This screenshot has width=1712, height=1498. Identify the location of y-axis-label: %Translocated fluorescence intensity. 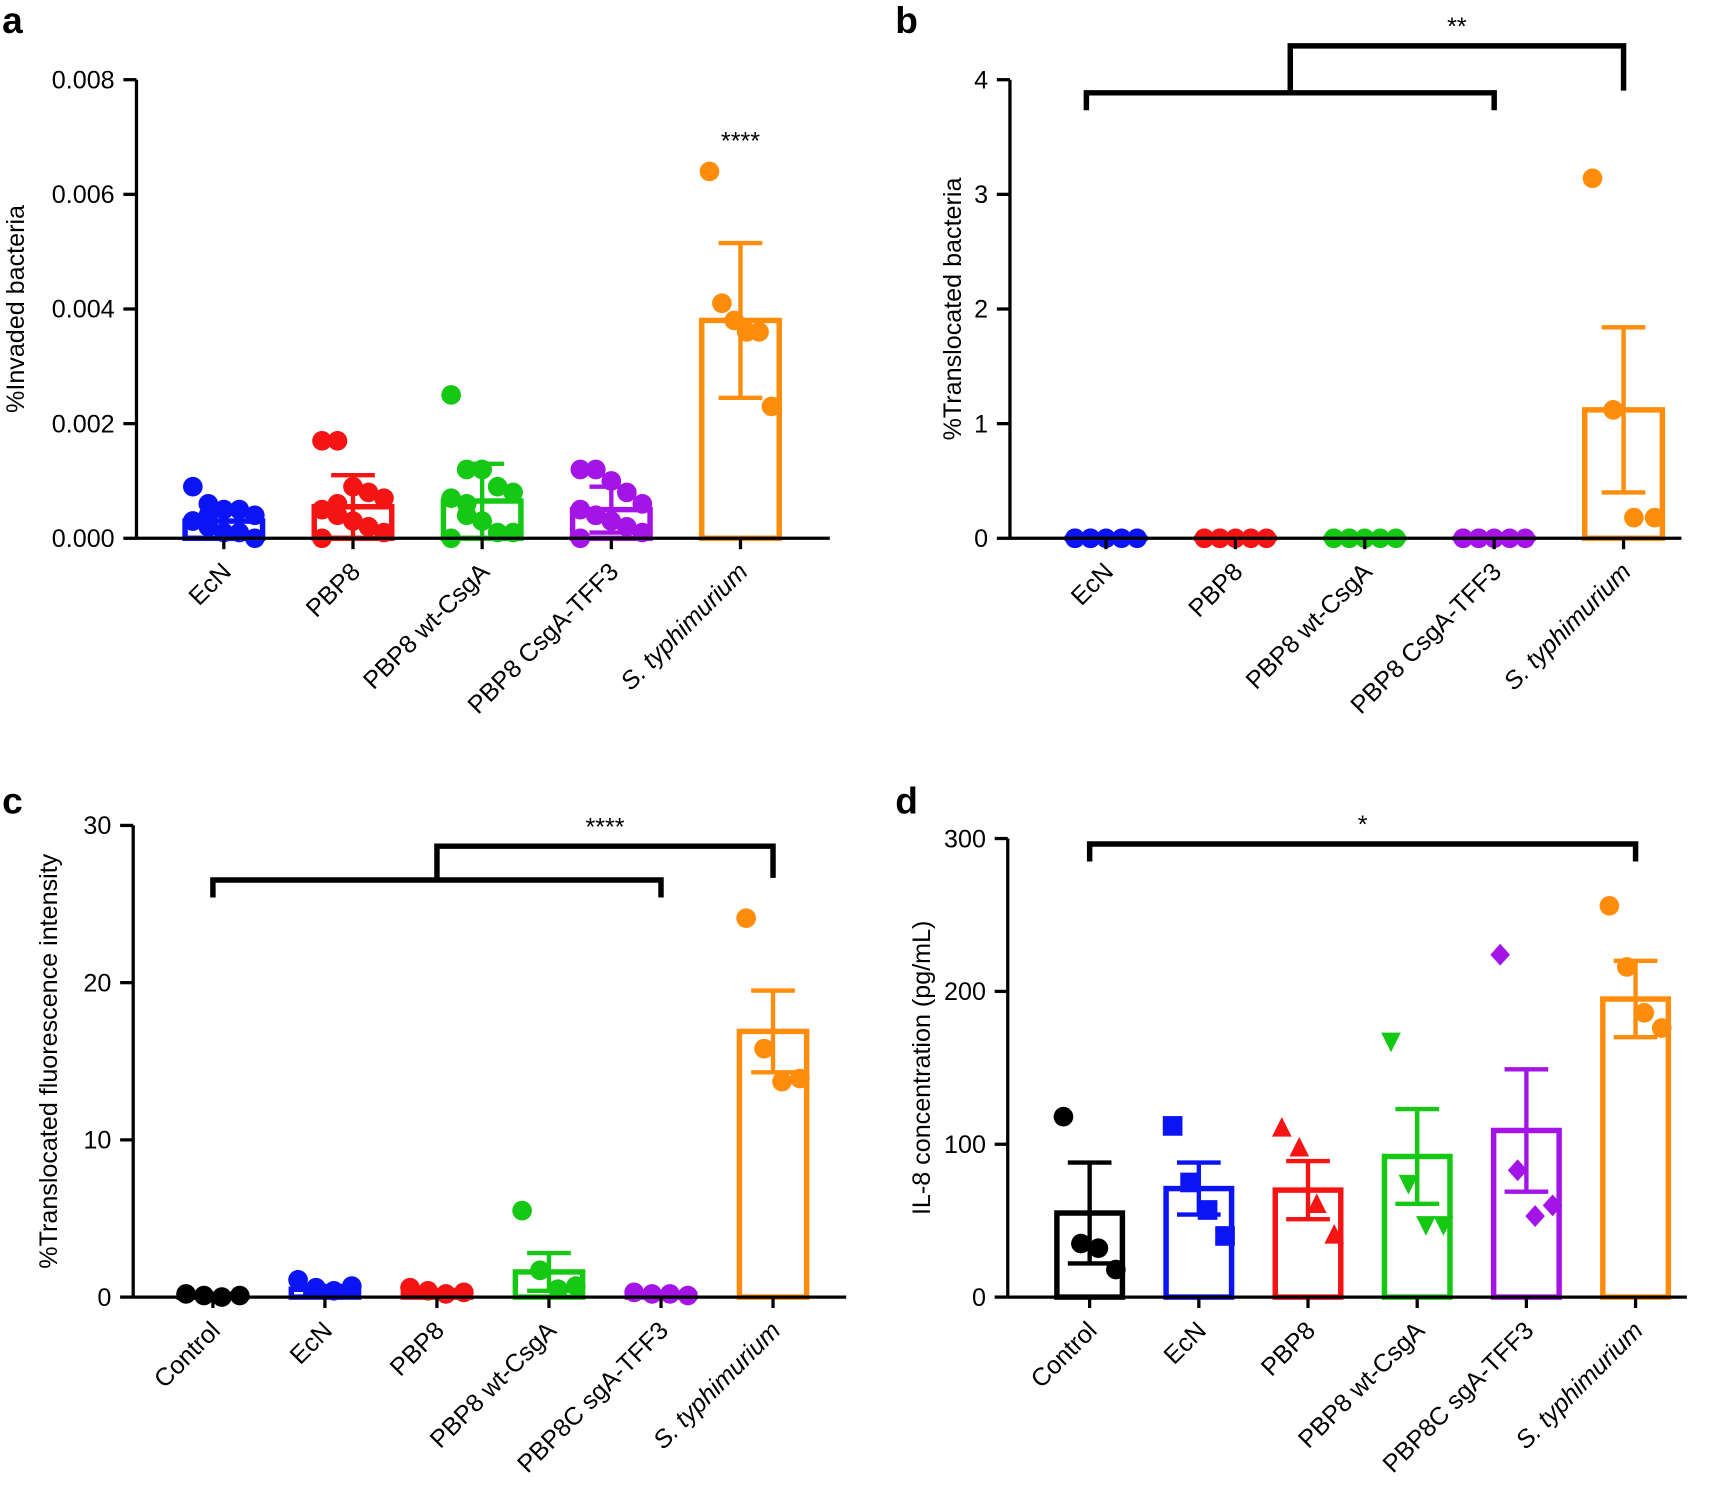
(49, 1060).